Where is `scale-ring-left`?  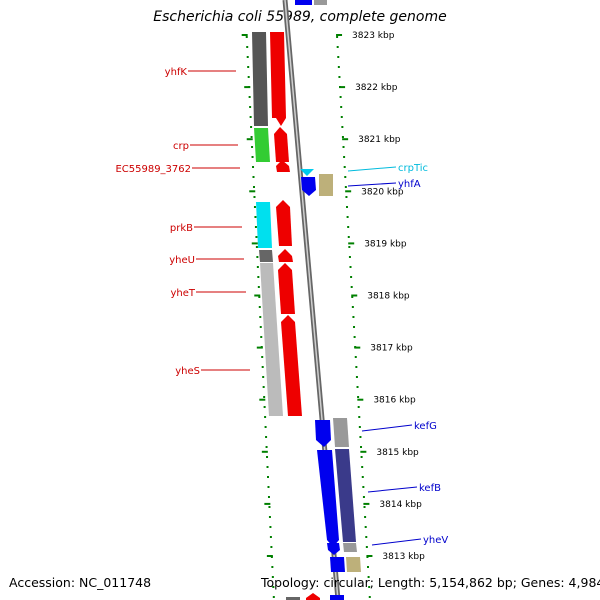
scale-ring-left is located at coordinates (260, 317).